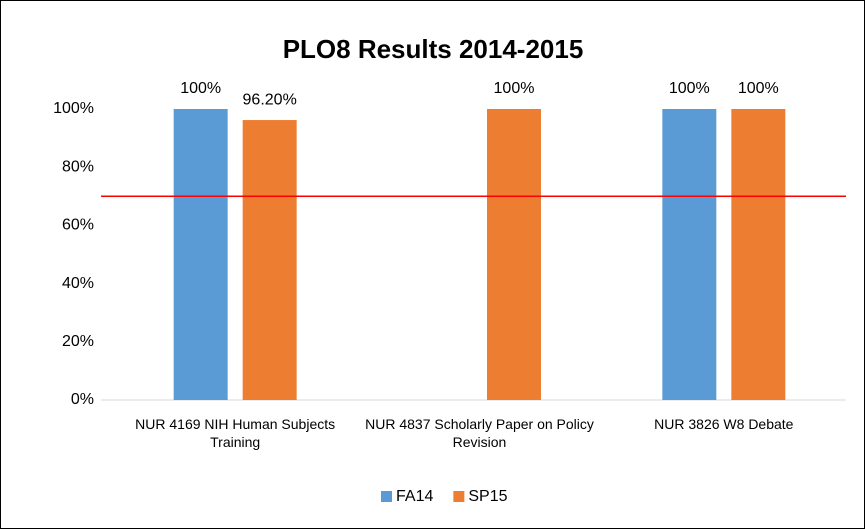 The width and height of the screenshot is (865, 529). What do you see at coordinates (414, 496) in the screenshot?
I see `legend-label: FA14` at bounding box center [414, 496].